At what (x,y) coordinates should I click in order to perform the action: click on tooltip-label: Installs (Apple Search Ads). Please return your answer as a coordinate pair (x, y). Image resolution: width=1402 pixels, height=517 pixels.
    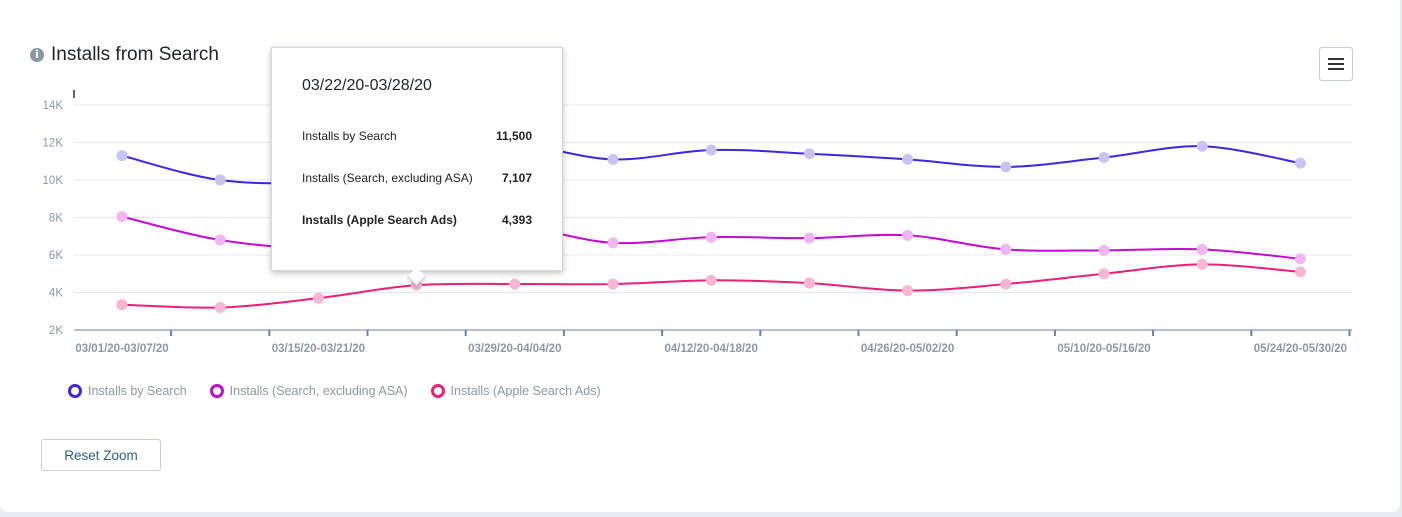
    Looking at the image, I should click on (379, 220).